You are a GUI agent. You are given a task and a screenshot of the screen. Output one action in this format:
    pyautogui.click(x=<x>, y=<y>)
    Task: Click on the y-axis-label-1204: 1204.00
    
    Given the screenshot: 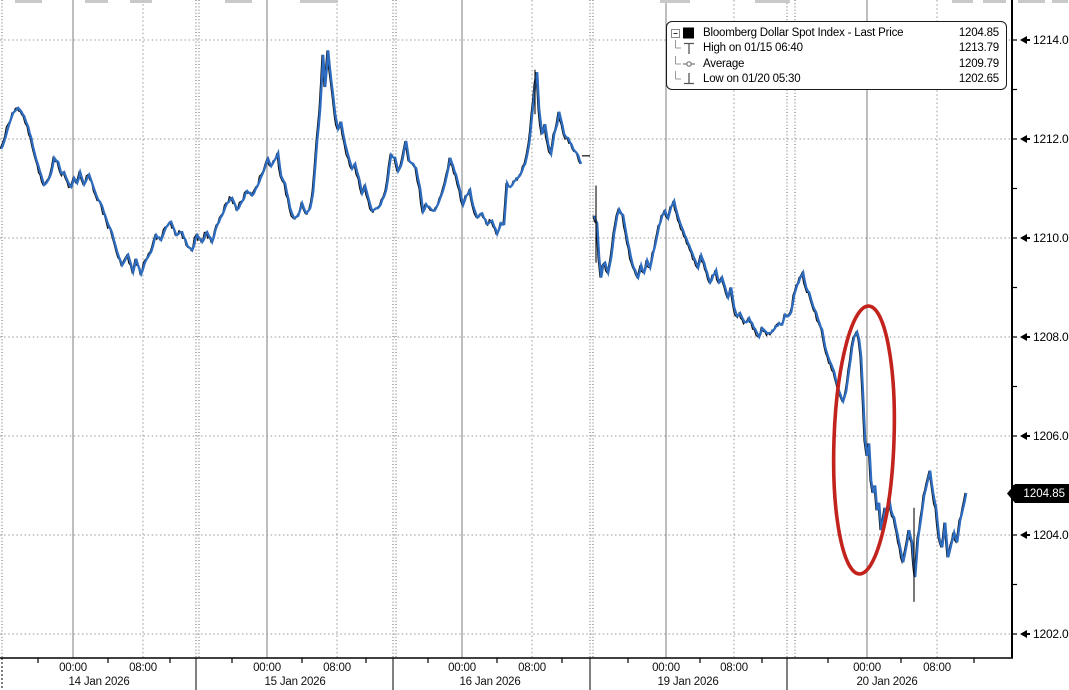 What is the action you would take?
    pyautogui.click(x=1042, y=535)
    